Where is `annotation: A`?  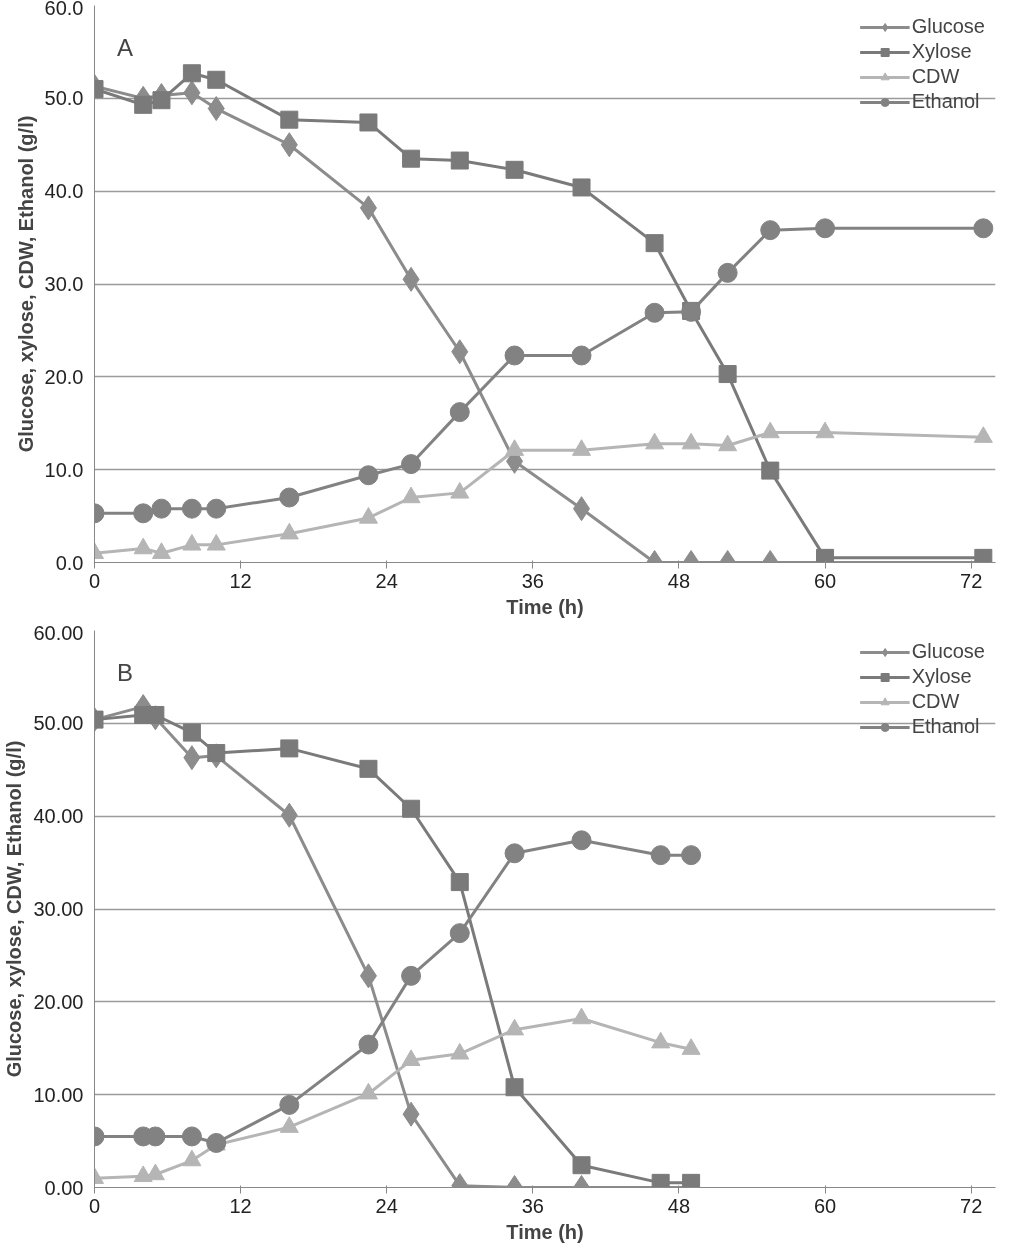
annotation: A is located at coordinates (125, 48).